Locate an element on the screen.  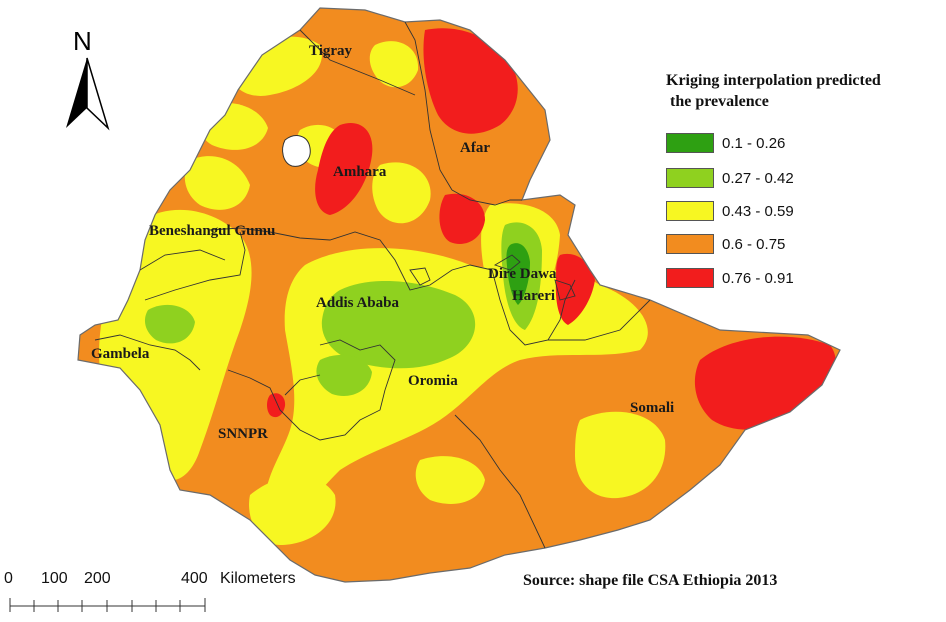
legend-item: 0.6 - 0.75 is located at coordinates (725, 244).